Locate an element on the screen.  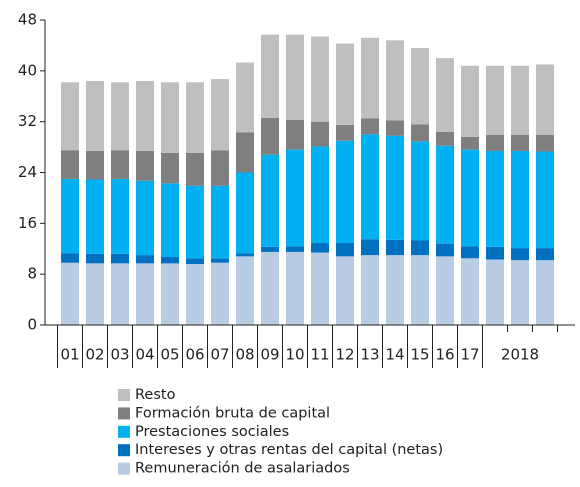
x-tick-label: 06 is located at coordinates (194, 355).